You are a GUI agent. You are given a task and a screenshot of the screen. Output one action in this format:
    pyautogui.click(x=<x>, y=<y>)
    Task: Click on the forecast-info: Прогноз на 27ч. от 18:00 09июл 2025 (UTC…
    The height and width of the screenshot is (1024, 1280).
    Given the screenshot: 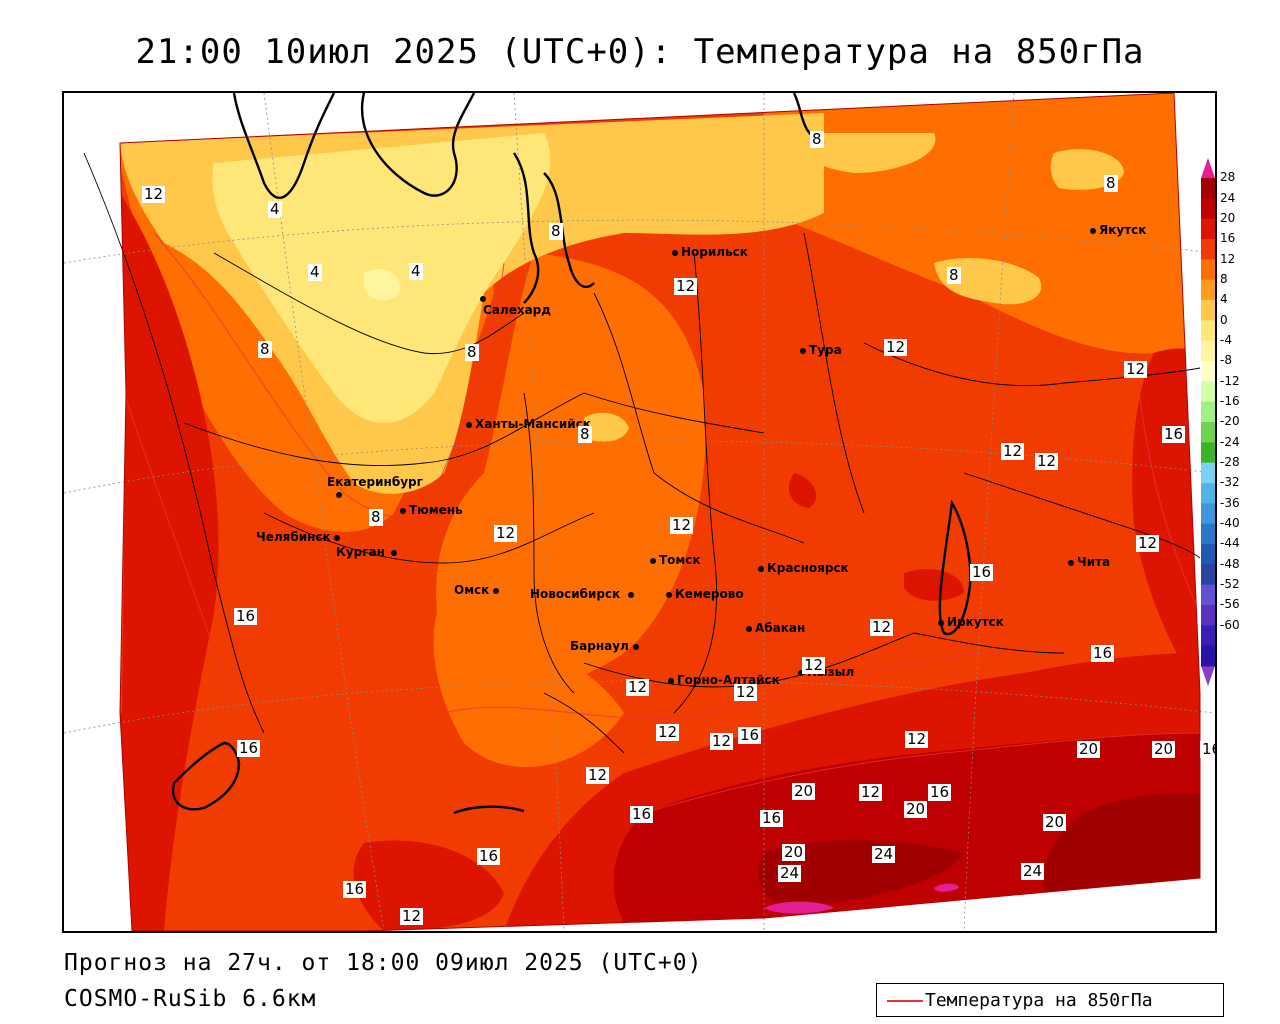 What is the action you would take?
    pyautogui.click(x=383, y=963)
    